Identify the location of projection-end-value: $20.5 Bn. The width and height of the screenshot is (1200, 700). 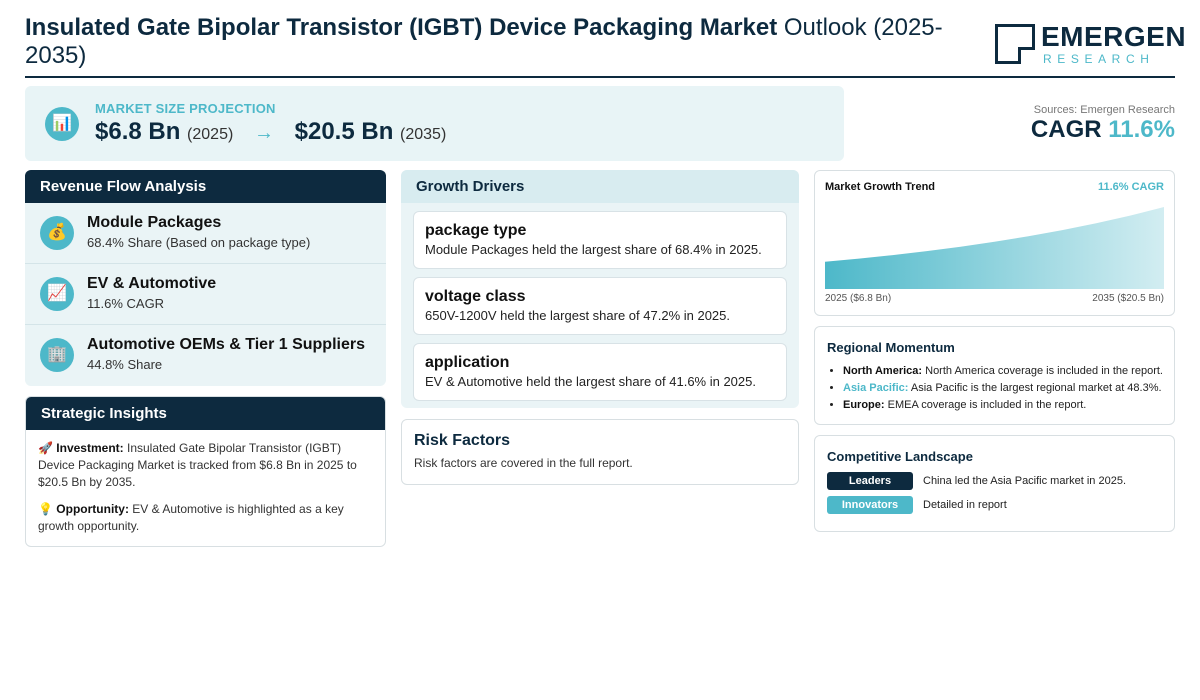
(344, 131).